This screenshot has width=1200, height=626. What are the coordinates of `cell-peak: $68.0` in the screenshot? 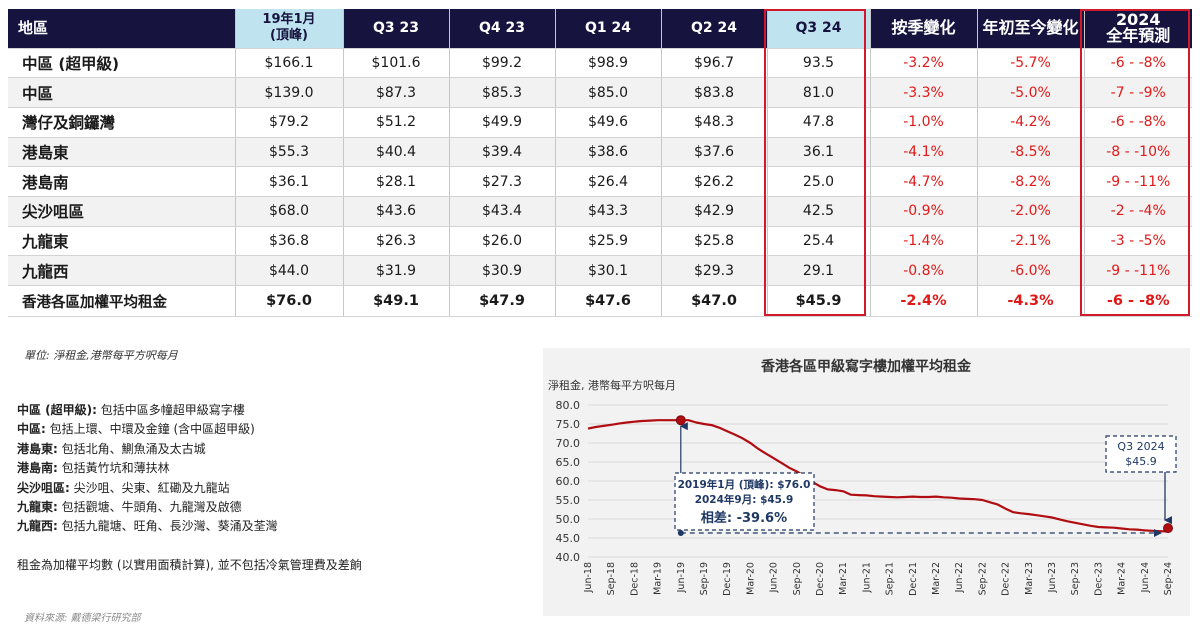 It's located at (289, 211).